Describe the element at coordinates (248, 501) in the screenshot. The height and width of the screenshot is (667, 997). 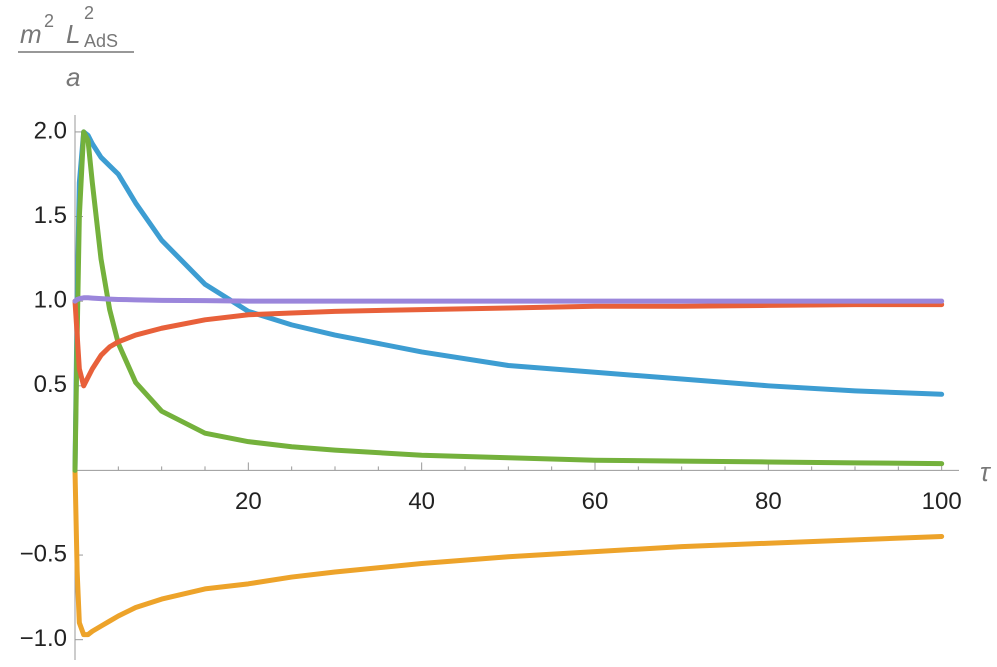
I see `x-tick-label: 20` at that location.